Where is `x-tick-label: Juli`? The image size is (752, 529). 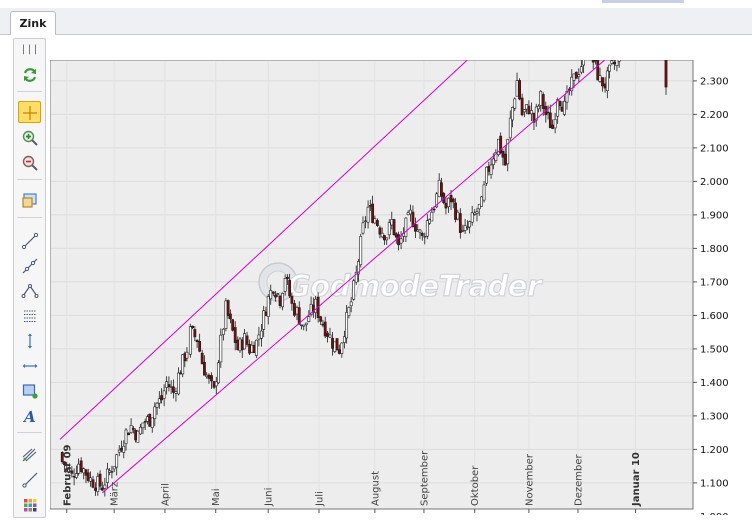
x-tick-label: Juli is located at coordinates (319, 499).